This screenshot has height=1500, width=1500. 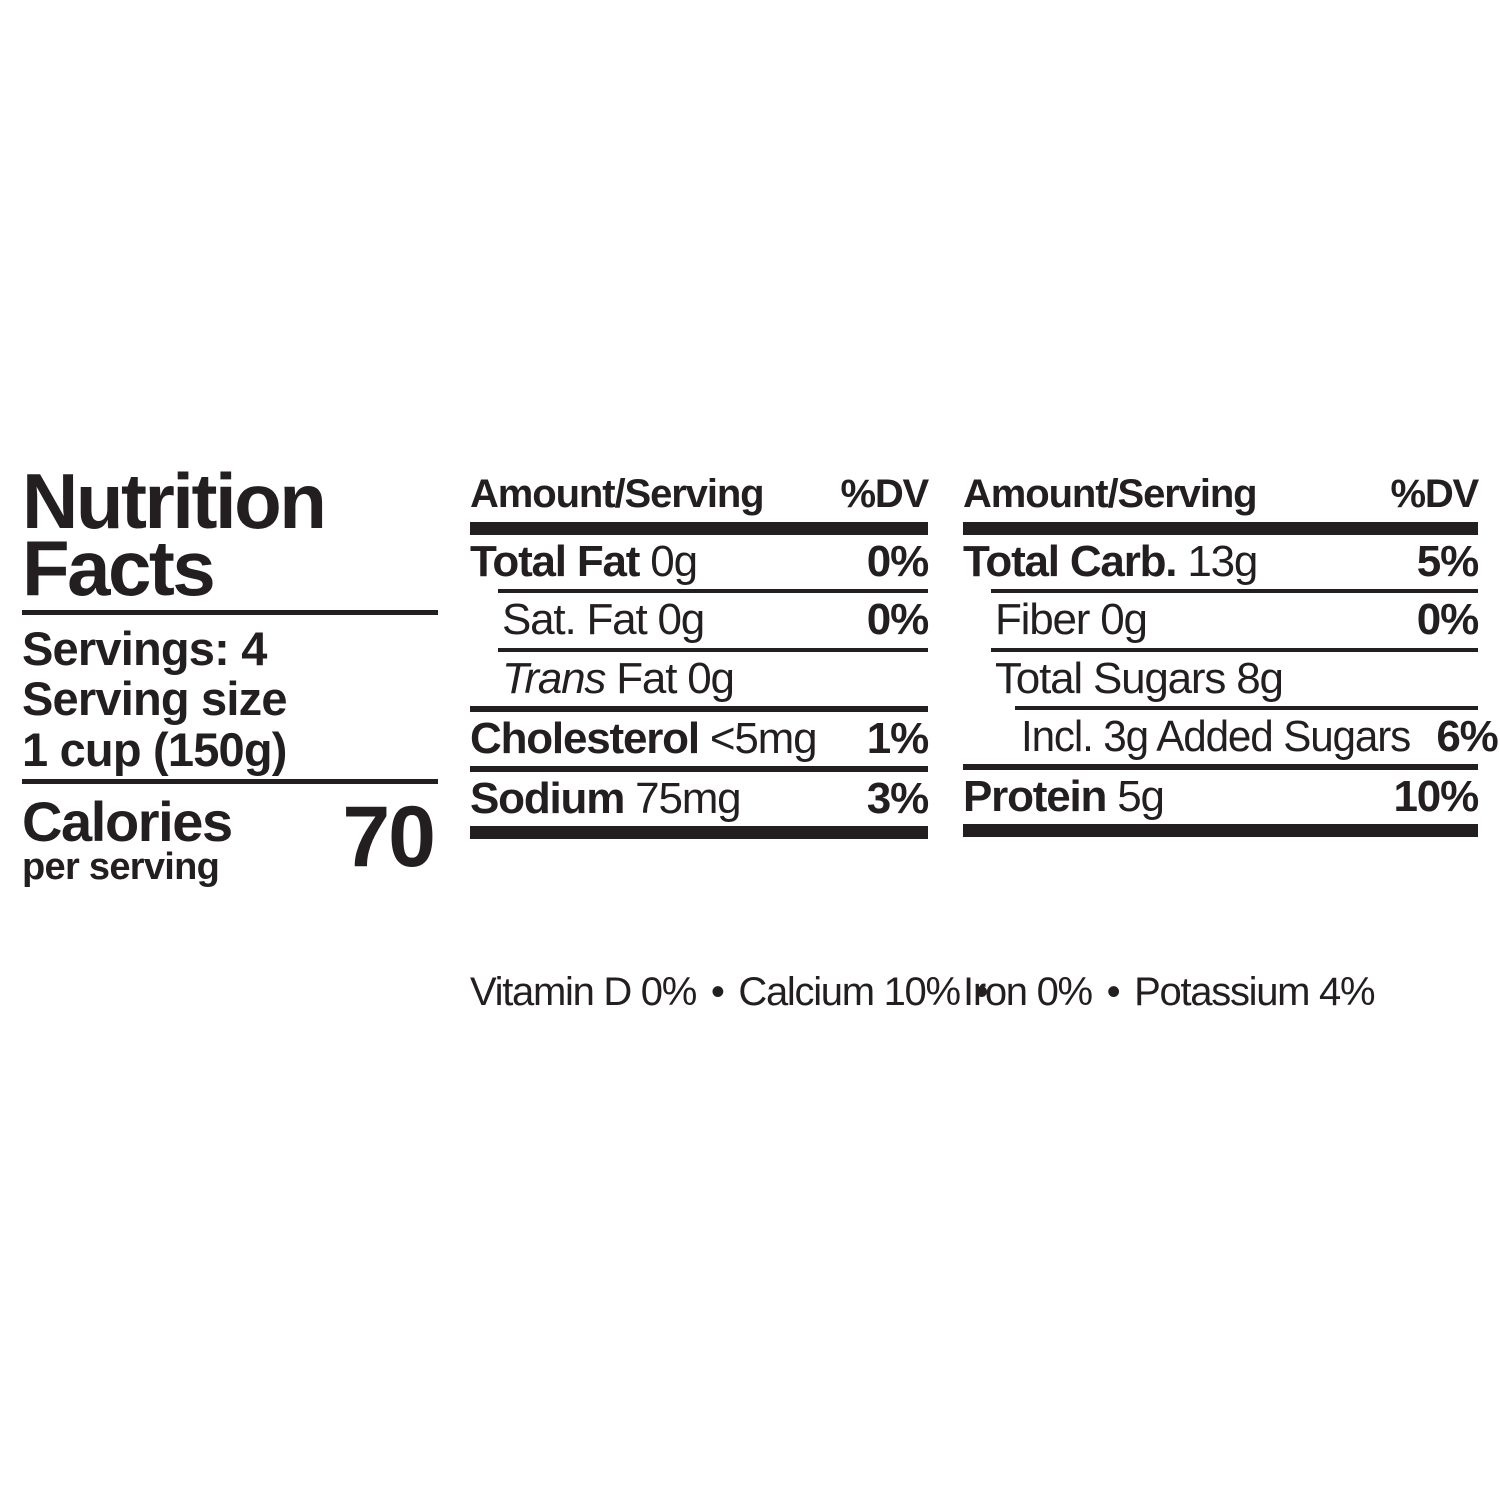 I want to click on nutrient-amount: 75mg, so click(x=688, y=799).